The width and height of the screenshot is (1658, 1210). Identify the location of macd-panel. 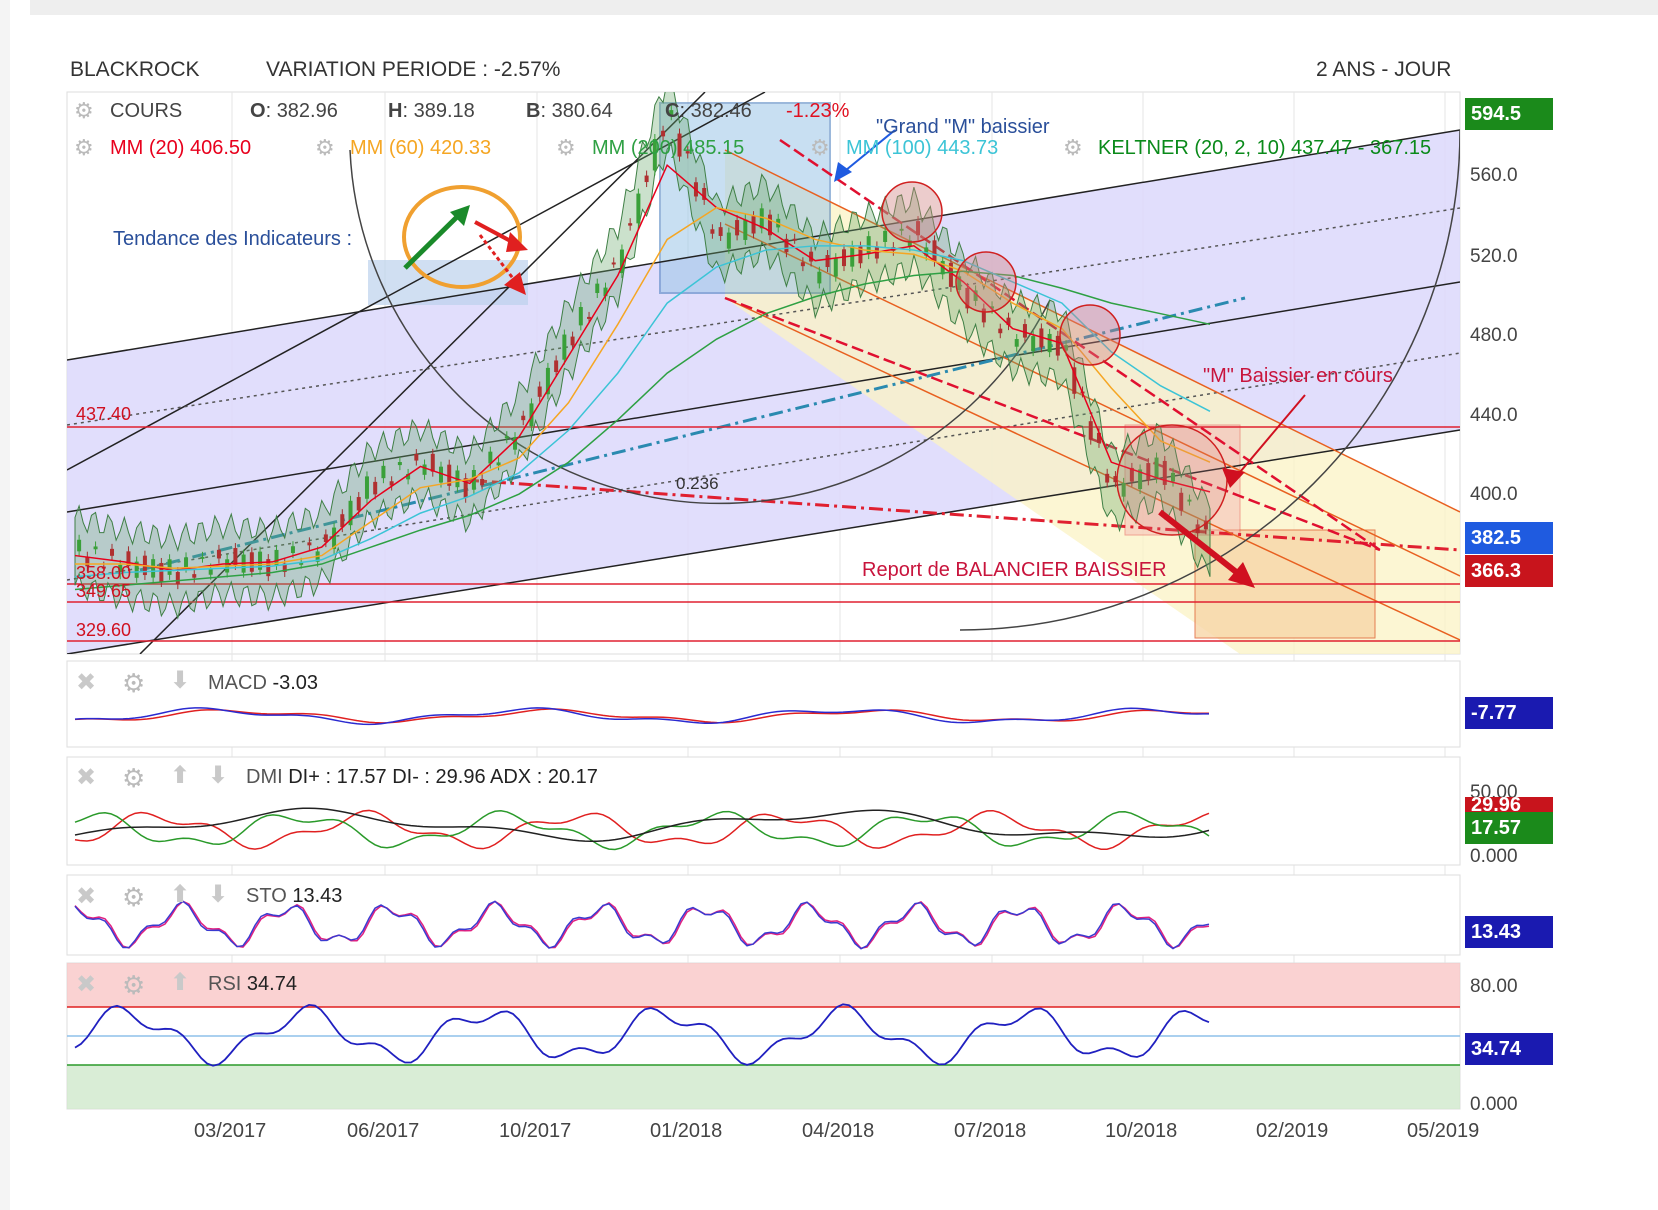
(763, 704).